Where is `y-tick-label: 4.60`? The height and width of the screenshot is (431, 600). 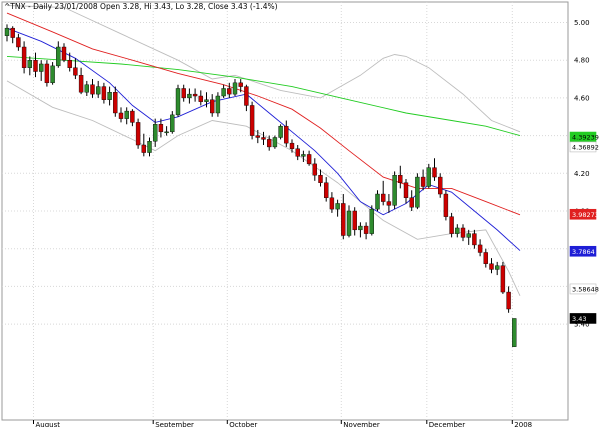
y-tick-label: 4.60 is located at coordinates (582, 98).